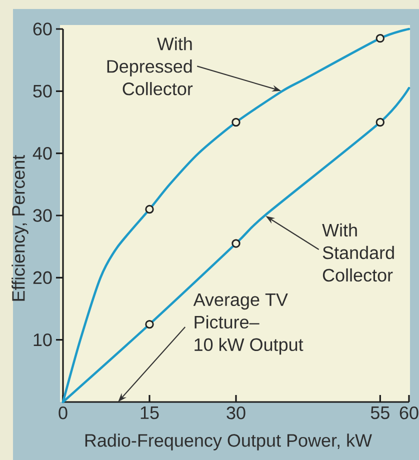 Image resolution: width=419 pixels, height=460 pixels. What do you see at coordinates (248, 324) in the screenshot?
I see `annotation: Average TV Picture– 10 kW Output` at bounding box center [248, 324].